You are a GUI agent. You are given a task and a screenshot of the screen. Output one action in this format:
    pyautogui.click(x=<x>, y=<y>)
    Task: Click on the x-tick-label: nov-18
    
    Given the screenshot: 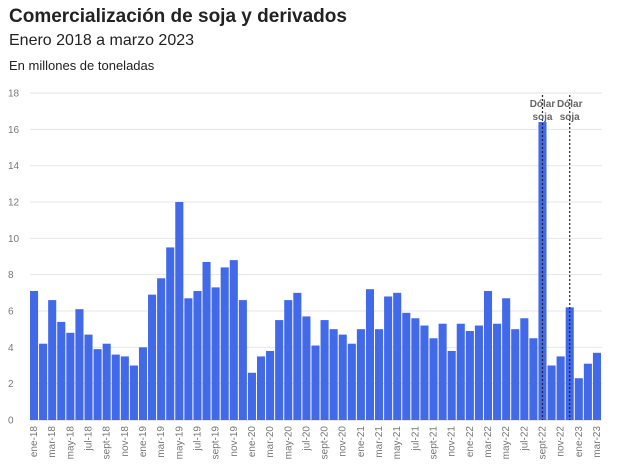 What is the action you would take?
    pyautogui.click(x=125, y=441)
    